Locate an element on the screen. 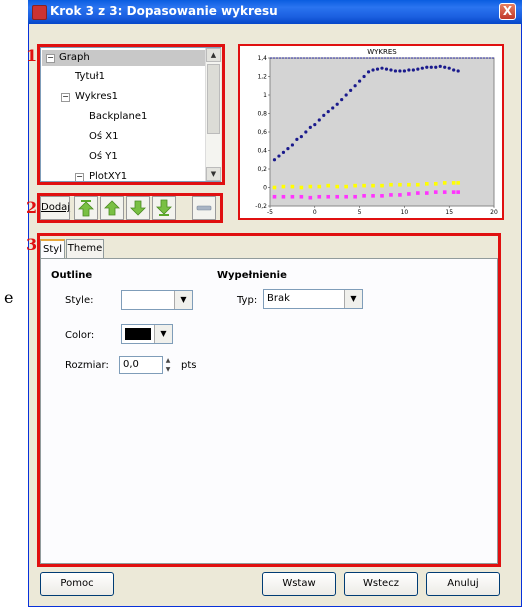 This screenshot has width=522, height=607. arrow-top-icon is located at coordinates (86, 208).